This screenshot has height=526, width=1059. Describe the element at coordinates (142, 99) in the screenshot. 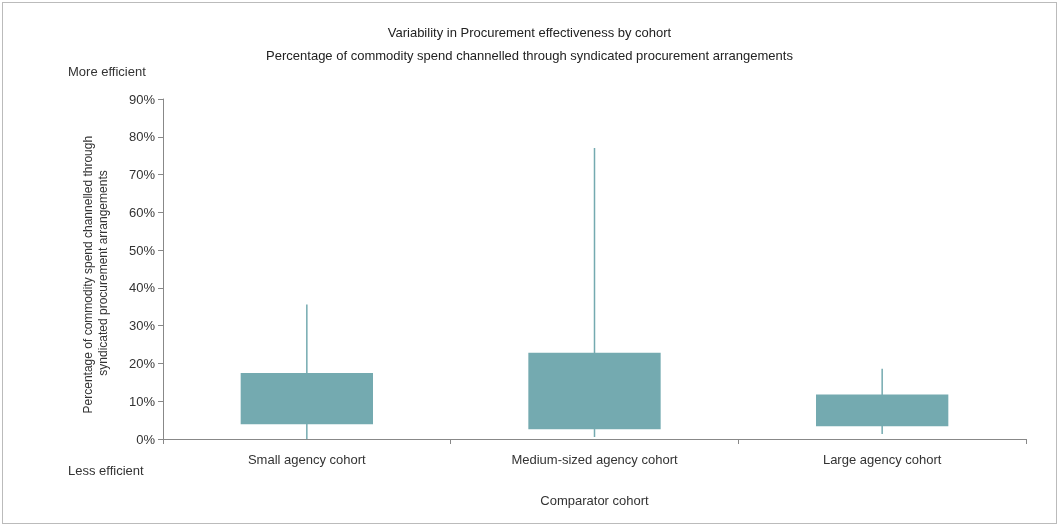

I see `y-tick-label: 90%` at that location.